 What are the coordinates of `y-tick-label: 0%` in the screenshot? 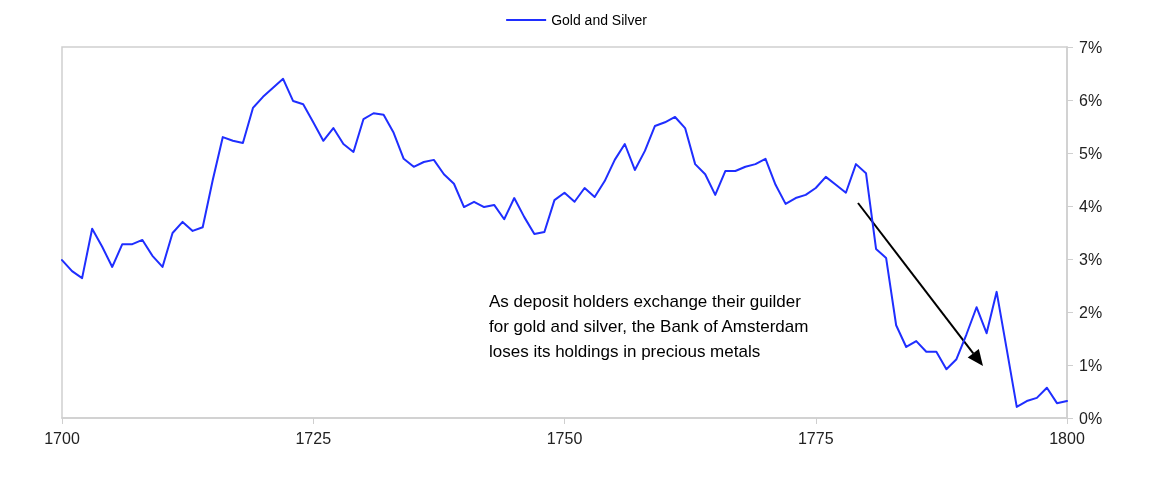 It's located at (1091, 418).